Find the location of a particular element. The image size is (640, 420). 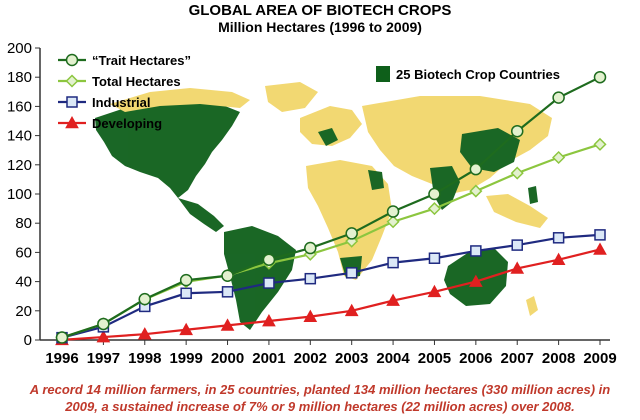

x-tick-label: 2005 is located at coordinates (434, 358).